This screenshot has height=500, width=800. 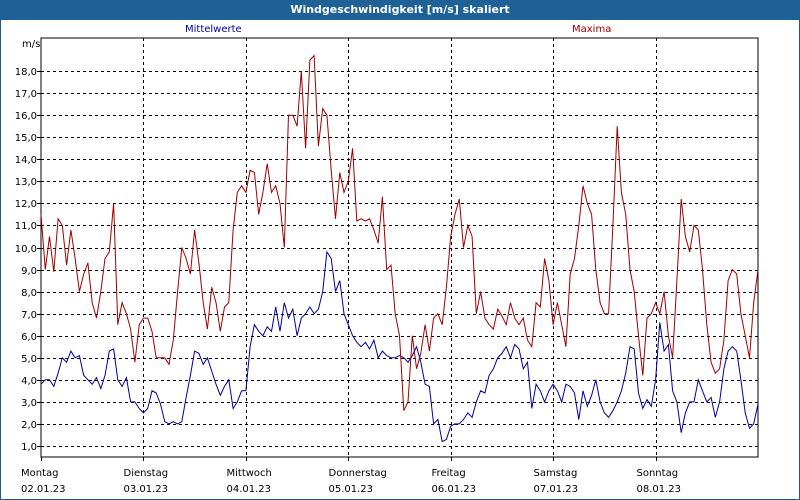 I want to click on y-tick-label: 5,0, so click(x=29, y=359).